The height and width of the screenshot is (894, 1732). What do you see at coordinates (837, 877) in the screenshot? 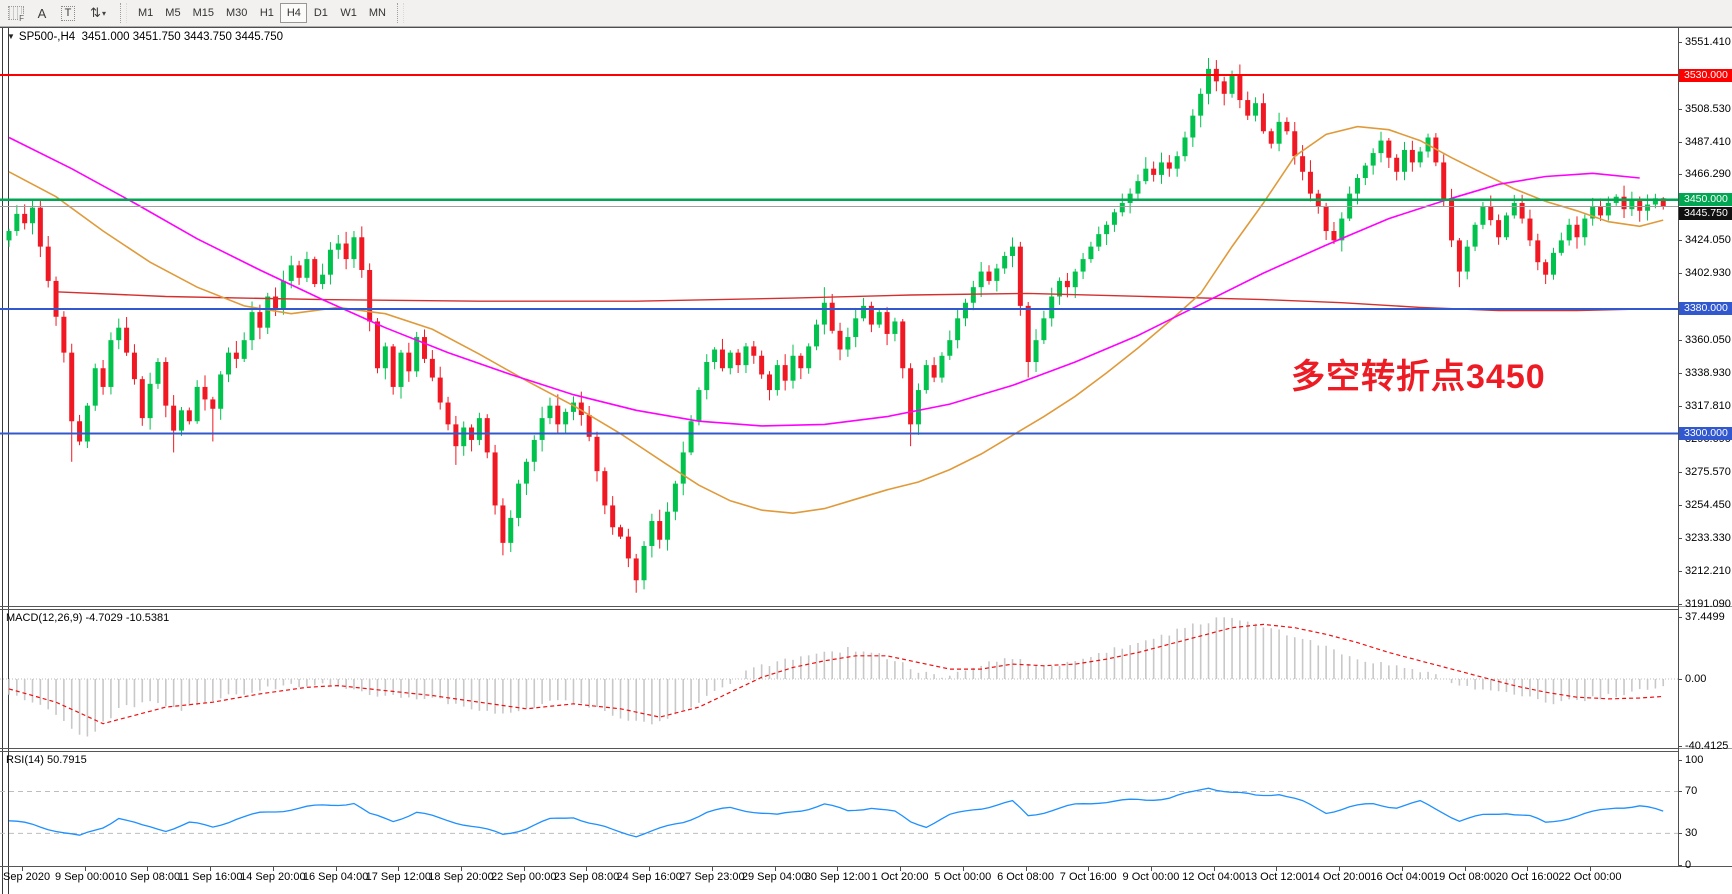
I see `time-axis-label: 30 Sep 12:00` at bounding box center [837, 877].